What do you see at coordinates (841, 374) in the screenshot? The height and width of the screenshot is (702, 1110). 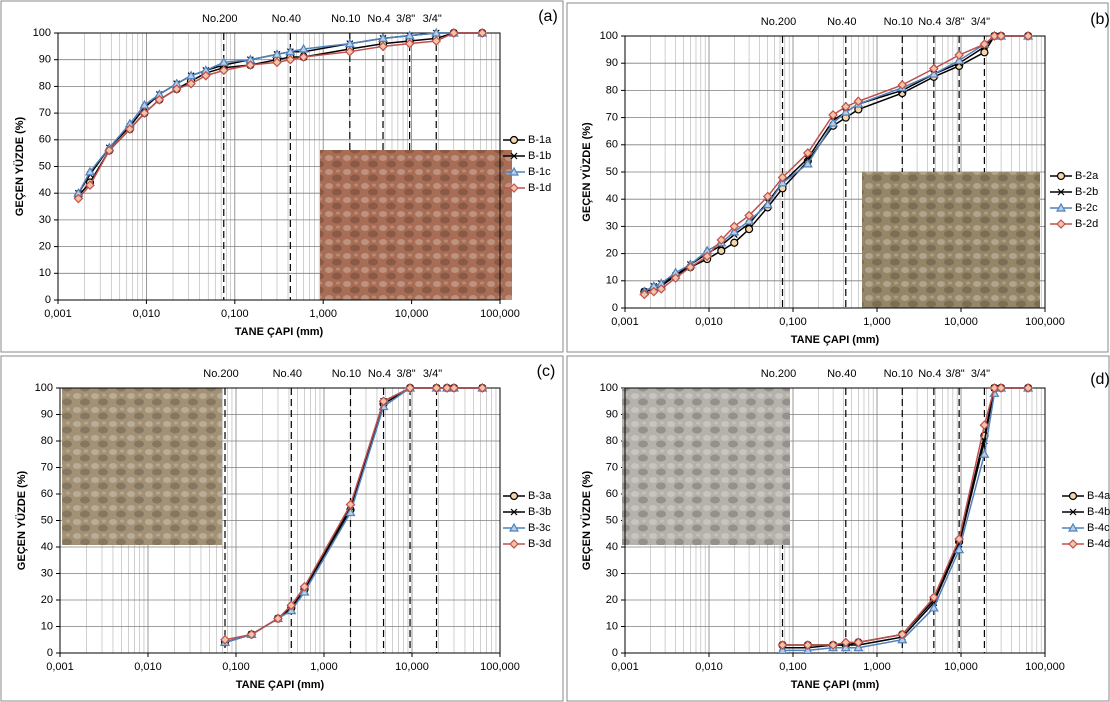 I see `sieve-label: No.40` at bounding box center [841, 374].